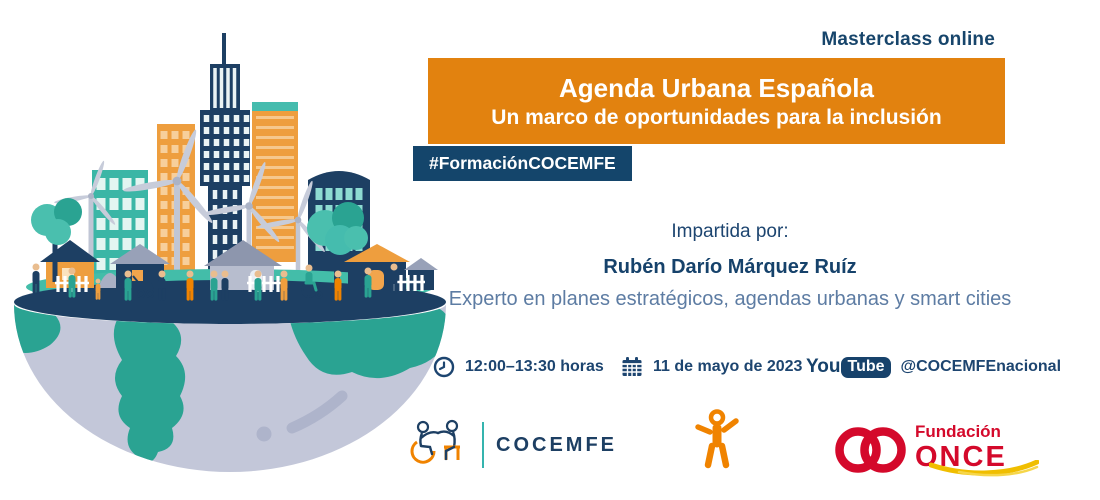 This screenshot has height=500, width=1100. Describe the element at coordinates (522, 163) in the screenshot. I see `hashtag-badge: #FormaciónCOCEMFE` at that location.